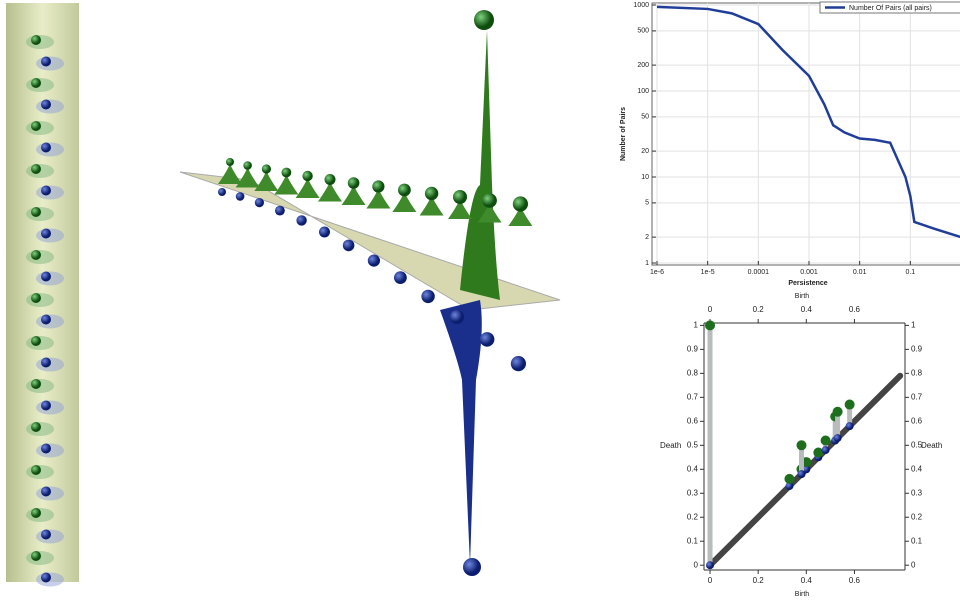 This screenshot has width=960, height=601. I want to click on series-line, so click(808, 122).